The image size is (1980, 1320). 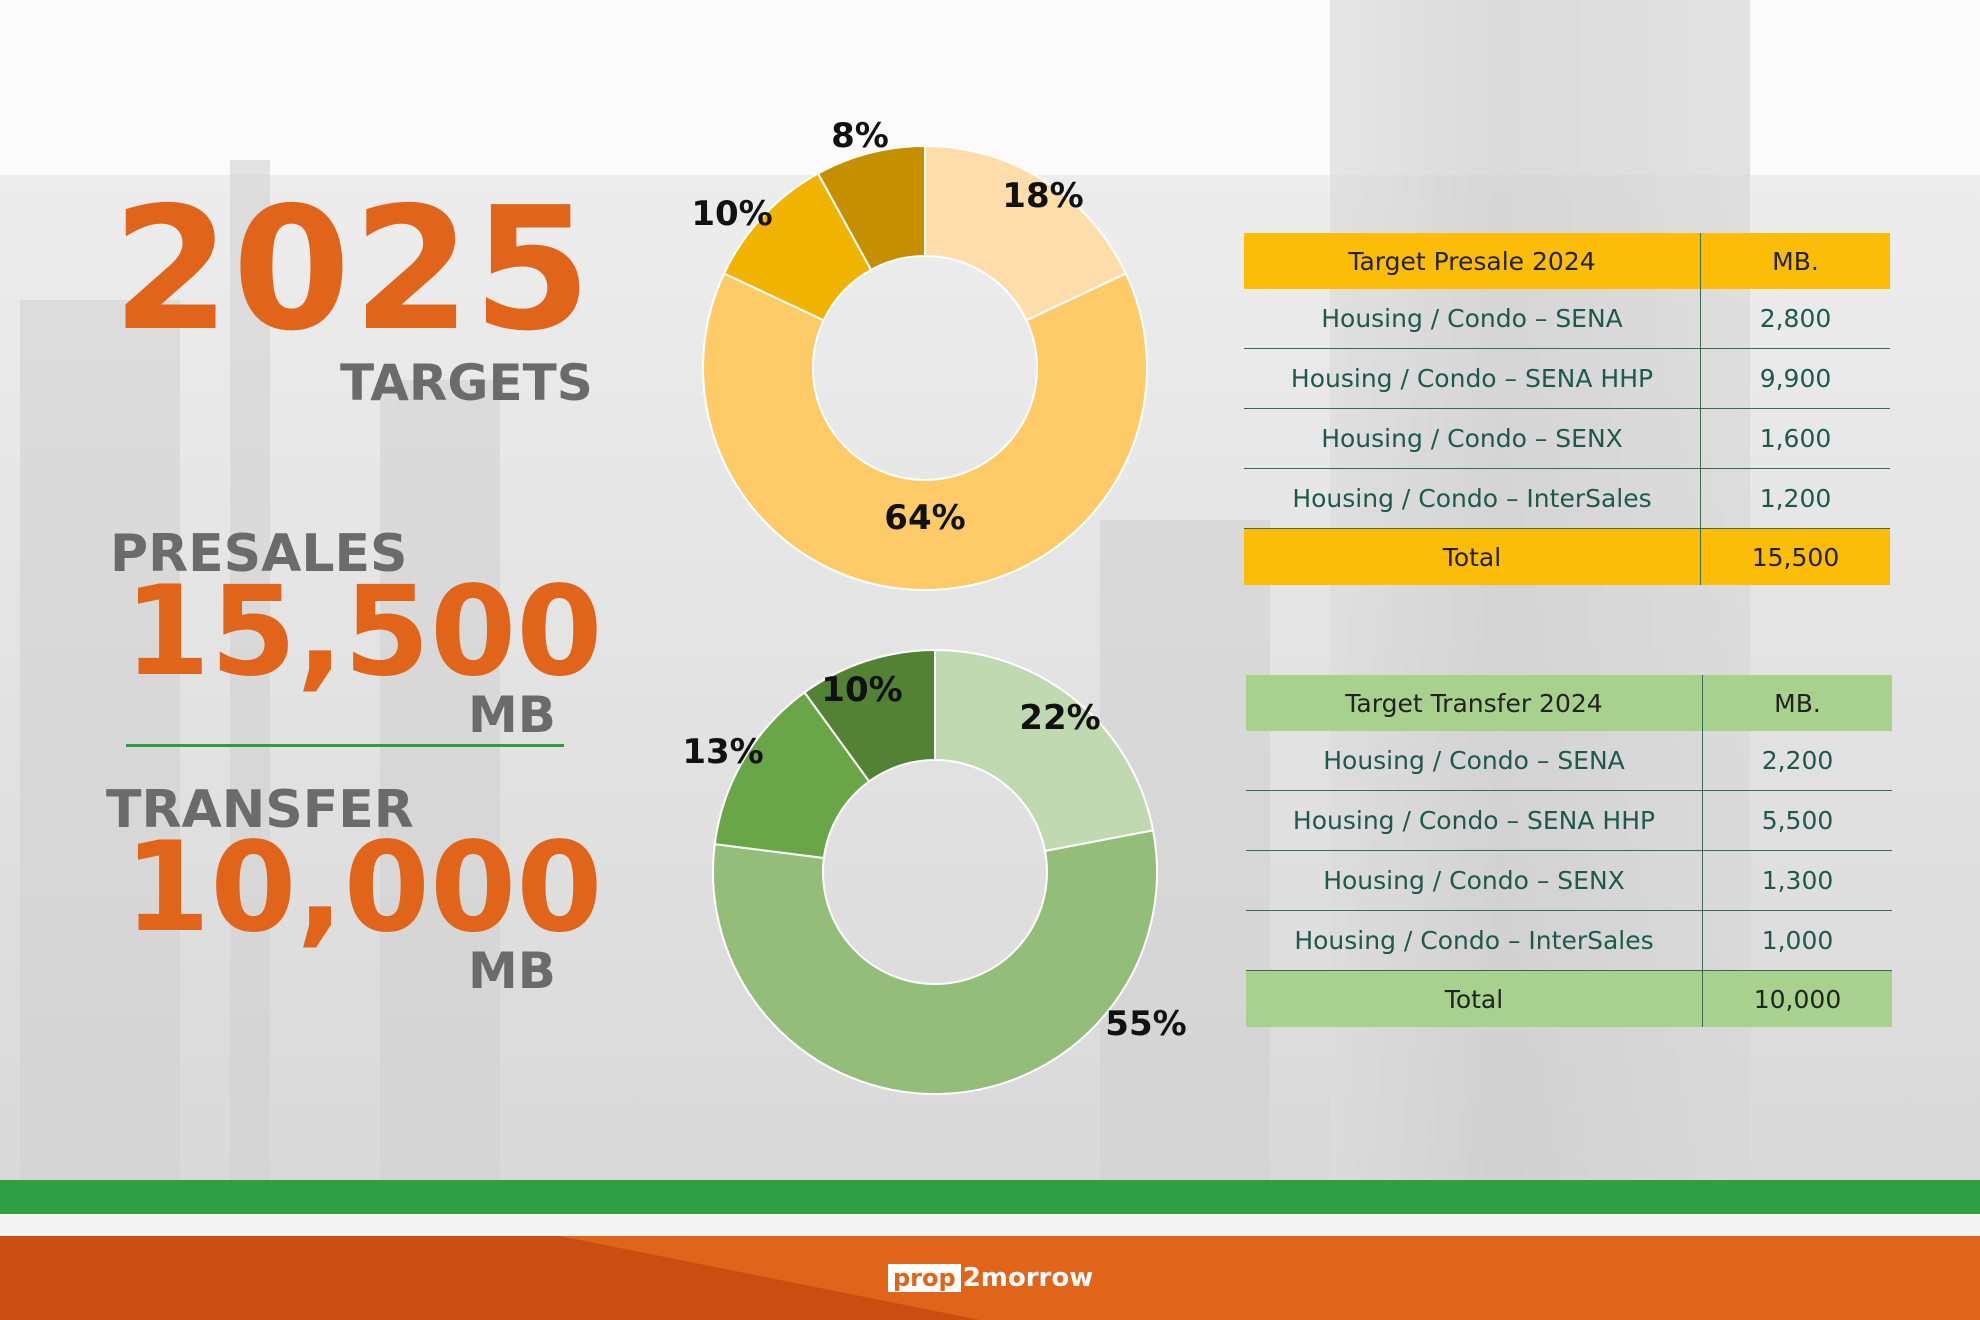 I want to click on transfer-value: 10,000, so click(x=363, y=888).